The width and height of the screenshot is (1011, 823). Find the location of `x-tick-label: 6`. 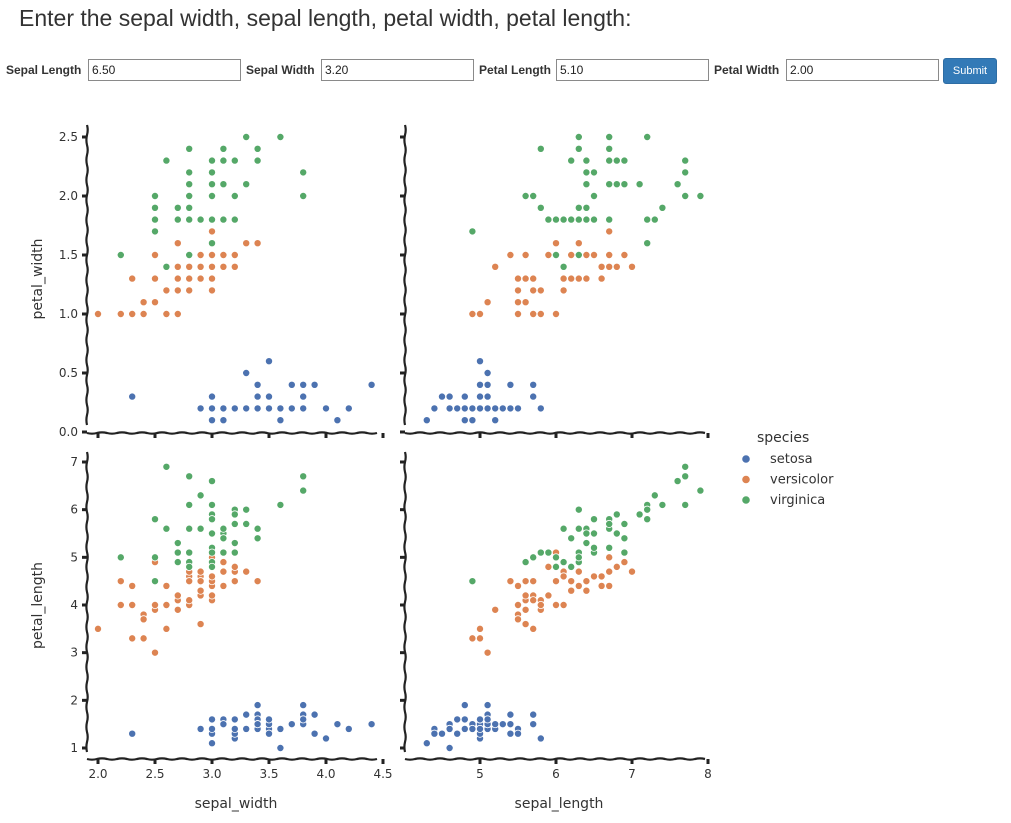

x-tick-label: 6 is located at coordinates (556, 774).